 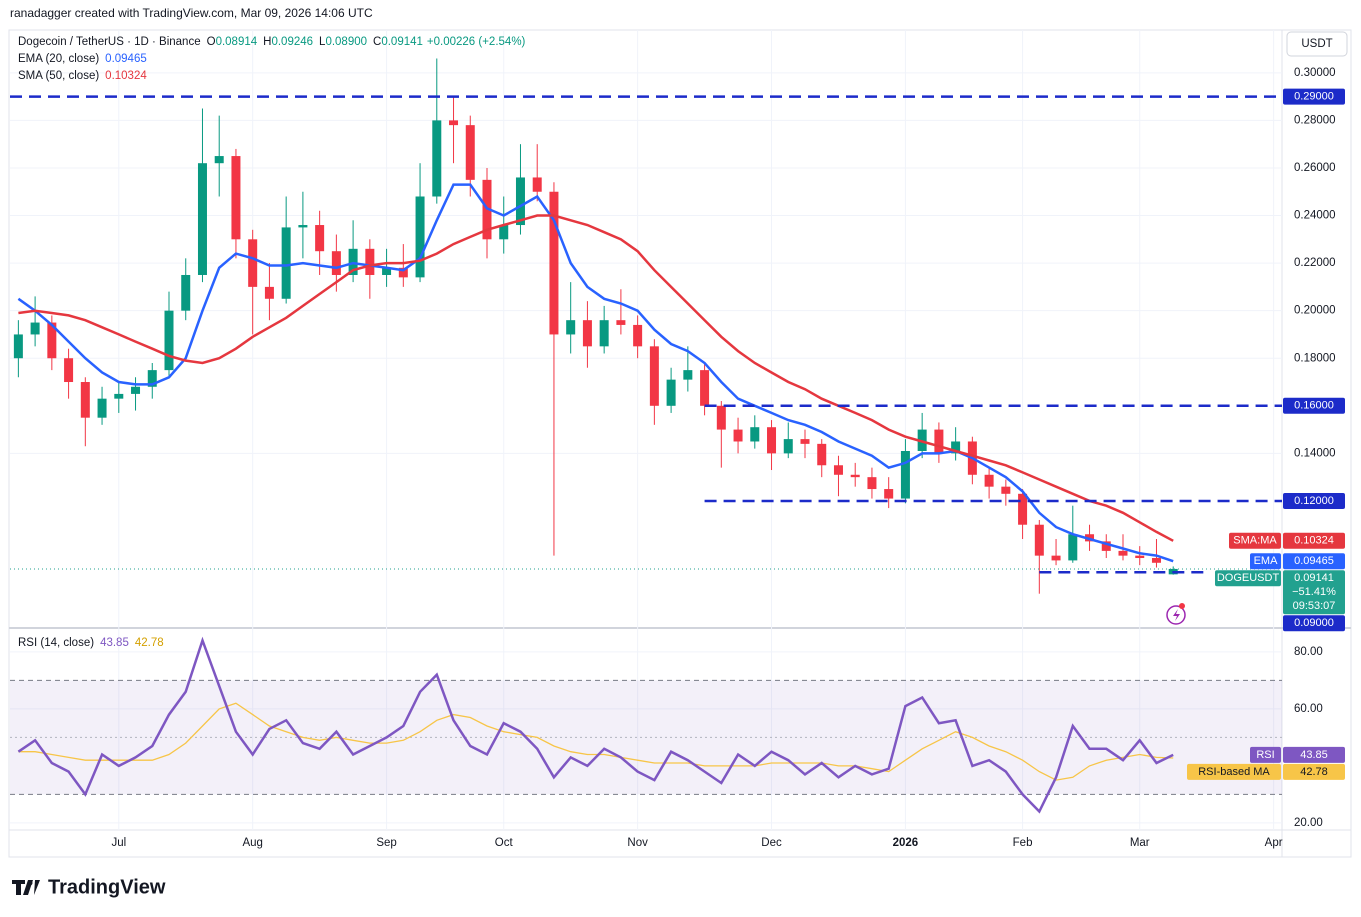 I want to click on event-icon-bolt, so click(x=1176, y=615).